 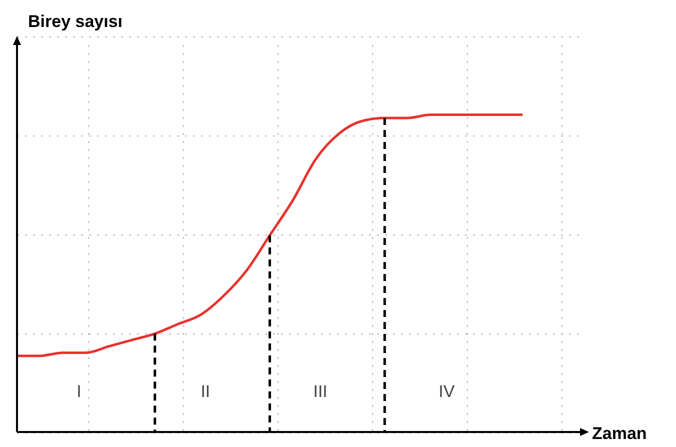 I want to click on y-axis-title: Birey sayısı, so click(x=75, y=22).